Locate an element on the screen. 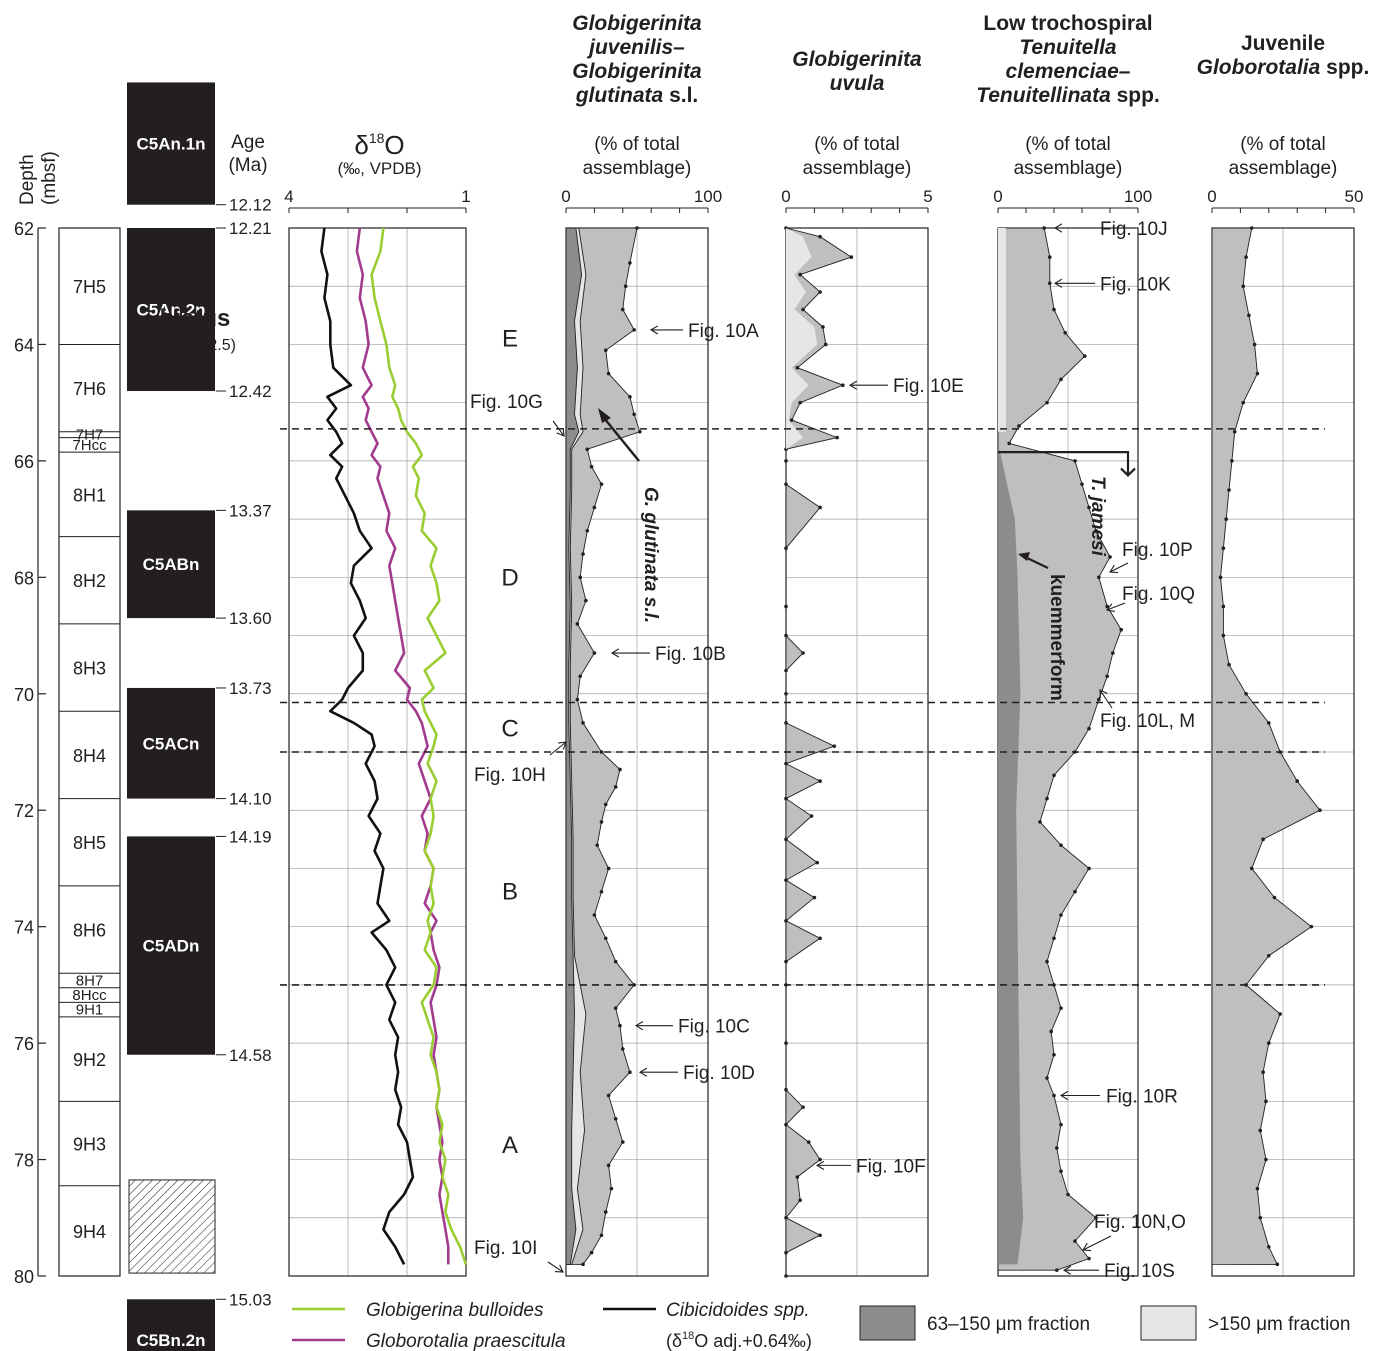 Image resolution: width=1399 pixels, height=1351 pixels. age-unit: (Ma) is located at coordinates (247, 165).